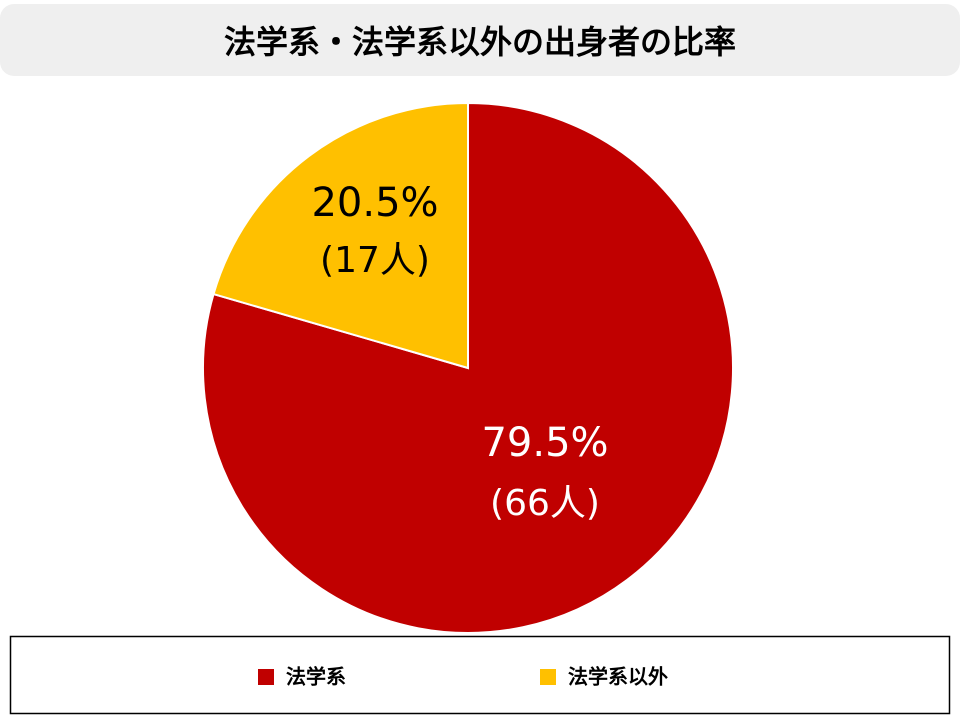 This screenshot has height=724, width=960. What do you see at coordinates (374, 203) in the screenshot?
I see `value-label: 20.5%` at bounding box center [374, 203].